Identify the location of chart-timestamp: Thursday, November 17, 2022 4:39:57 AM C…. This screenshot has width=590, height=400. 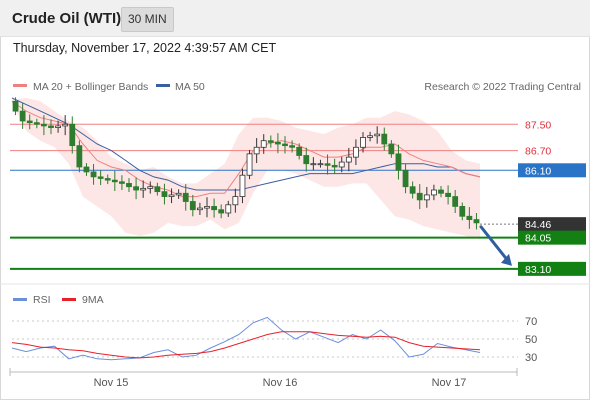
(145, 48).